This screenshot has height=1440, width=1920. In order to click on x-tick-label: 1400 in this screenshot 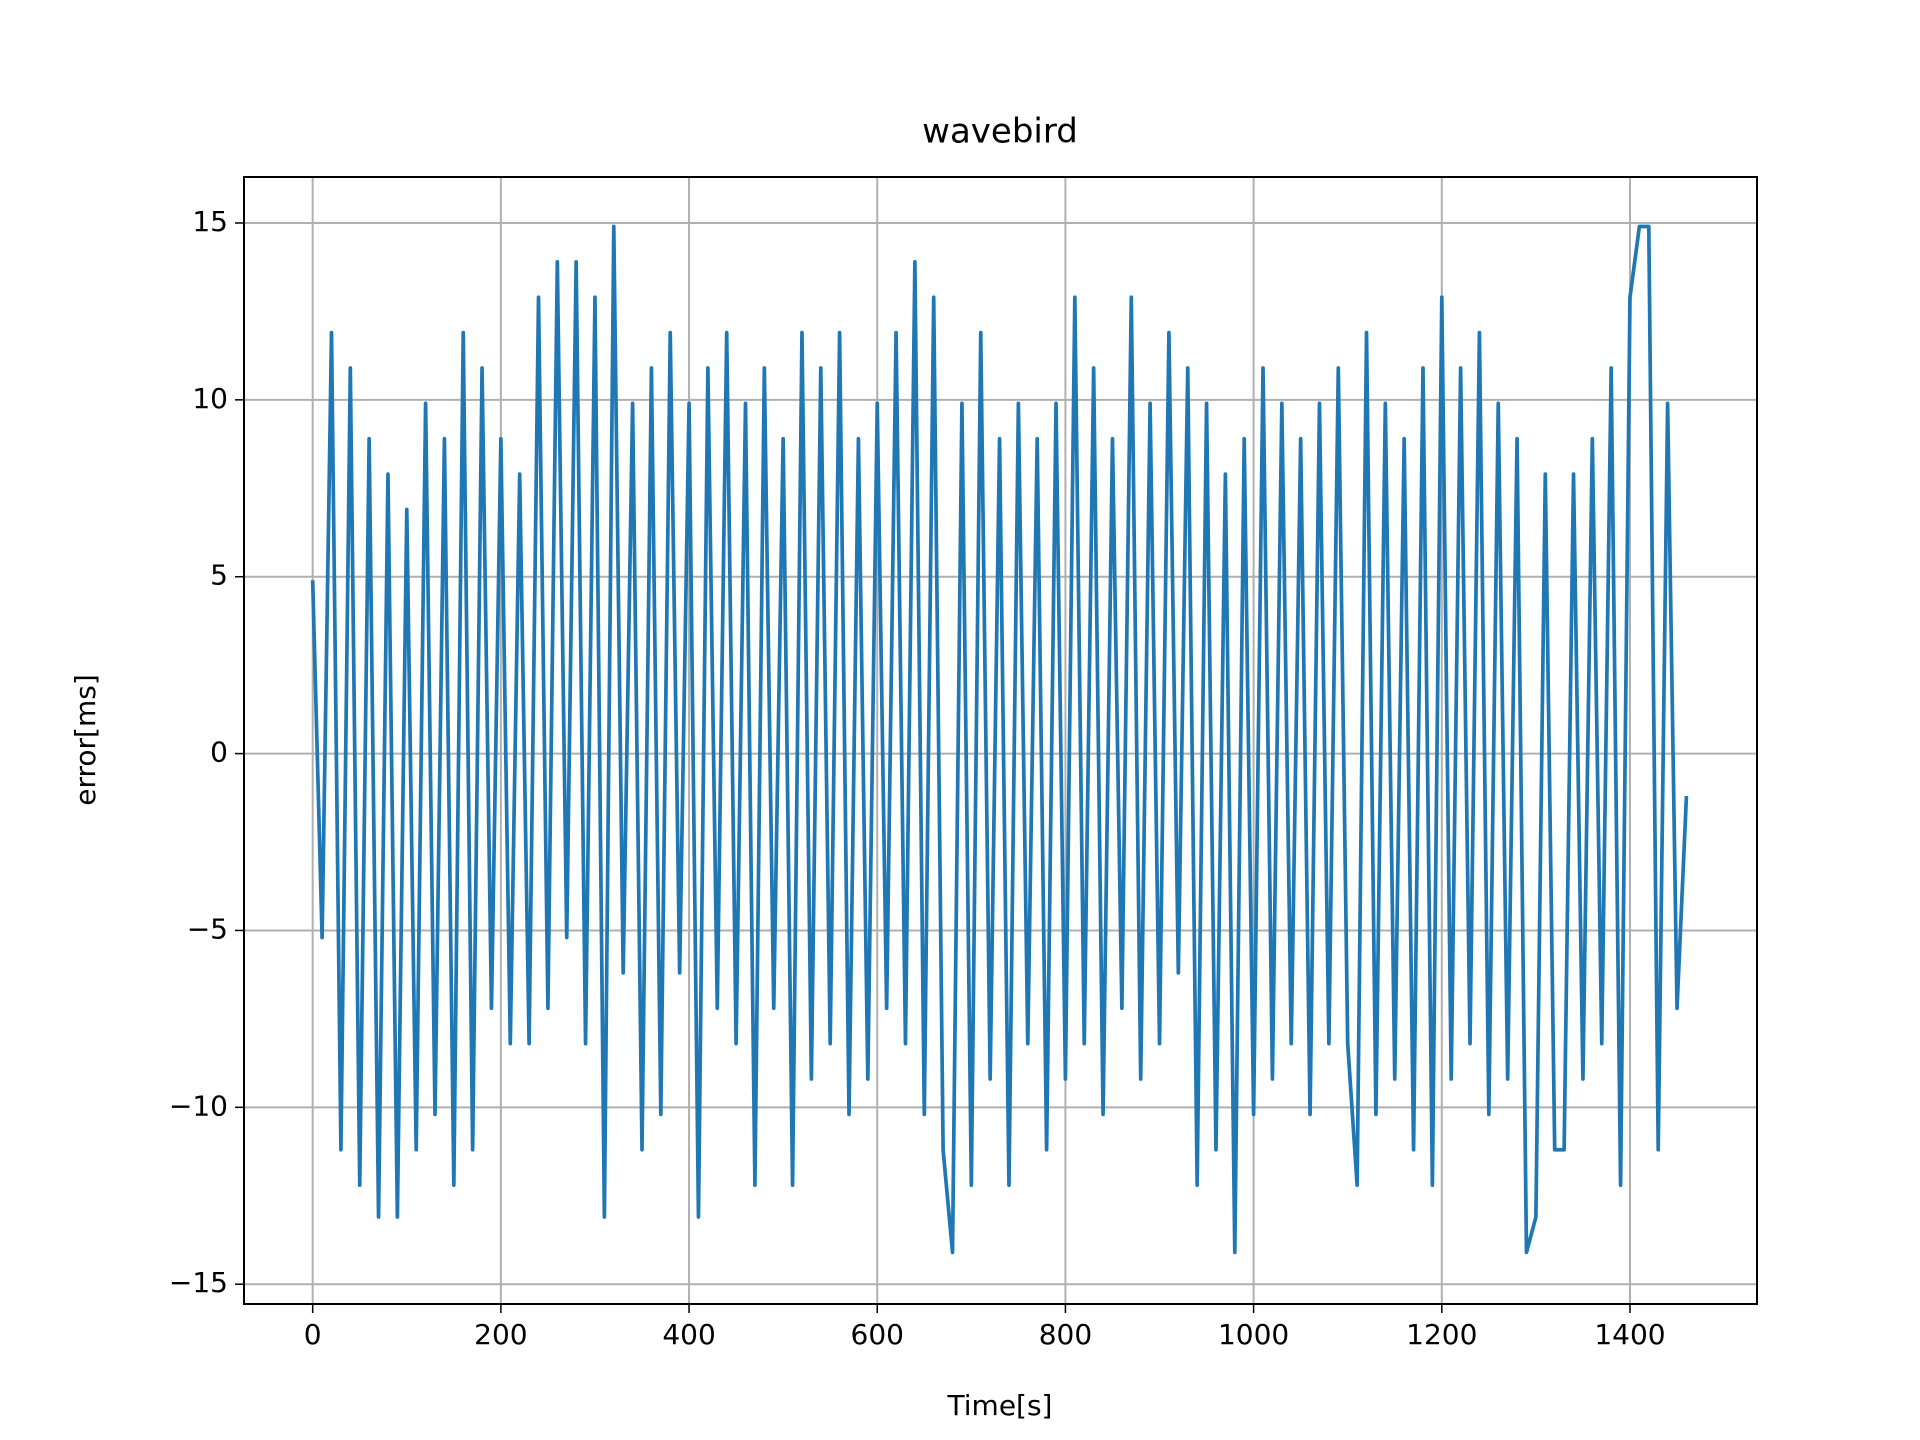, I will do `click(1629, 1334)`.